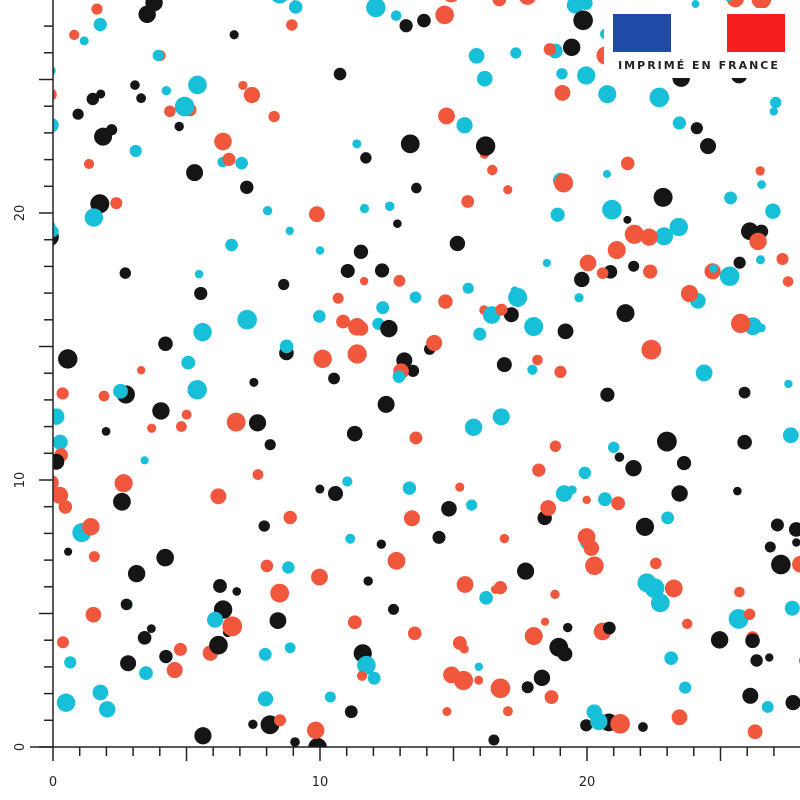 This screenshot has height=800, width=800. What do you see at coordinates (642, 33) in the screenshot?
I see `flag-blue` at bounding box center [642, 33].